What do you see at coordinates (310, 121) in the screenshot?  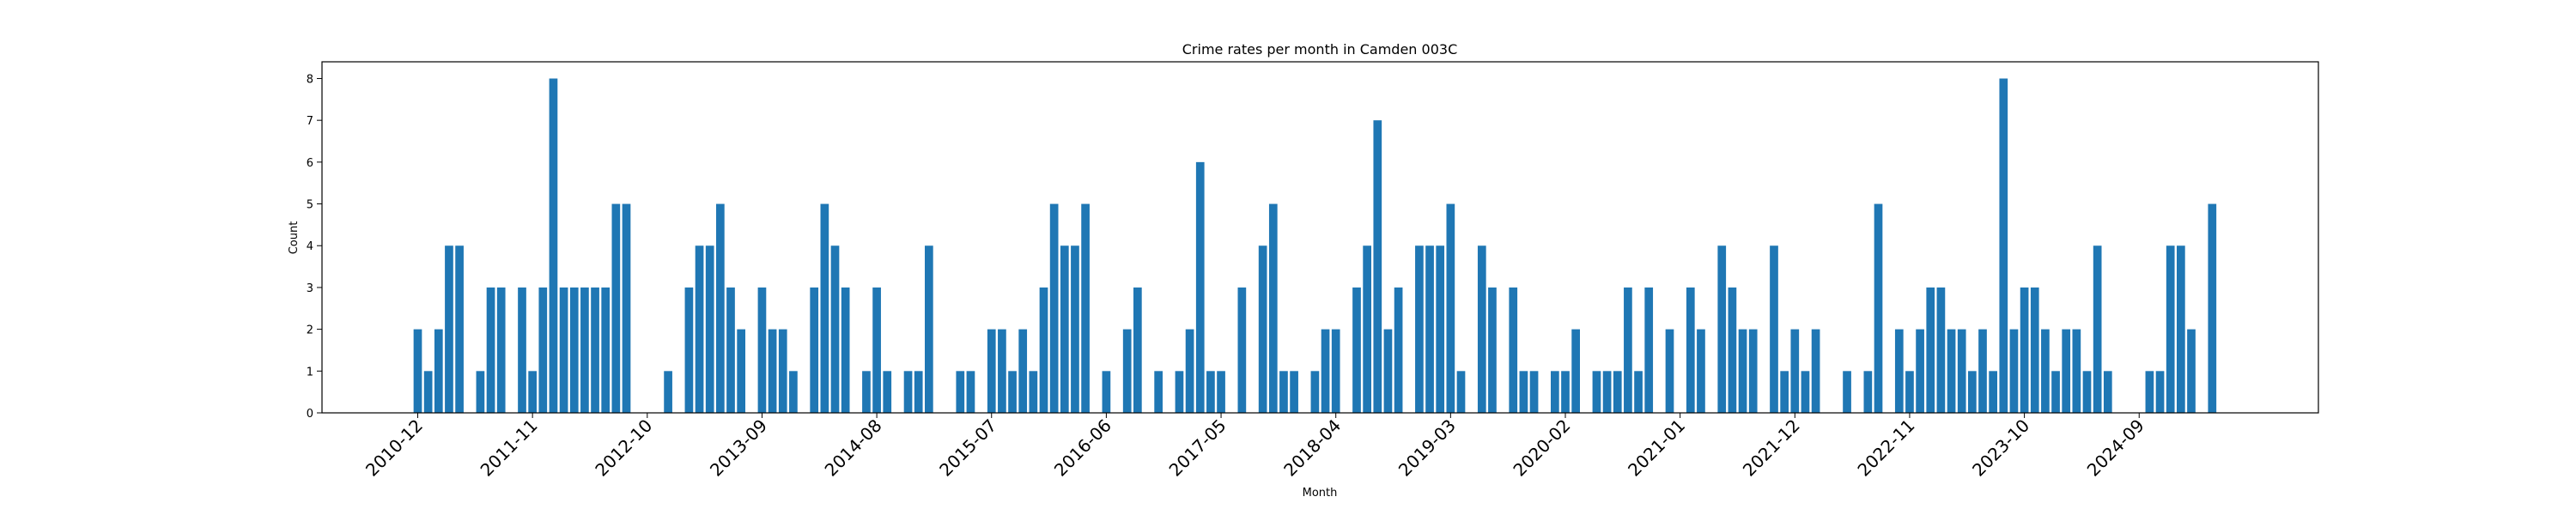 I see `y-tick-label: 7` at bounding box center [310, 121].